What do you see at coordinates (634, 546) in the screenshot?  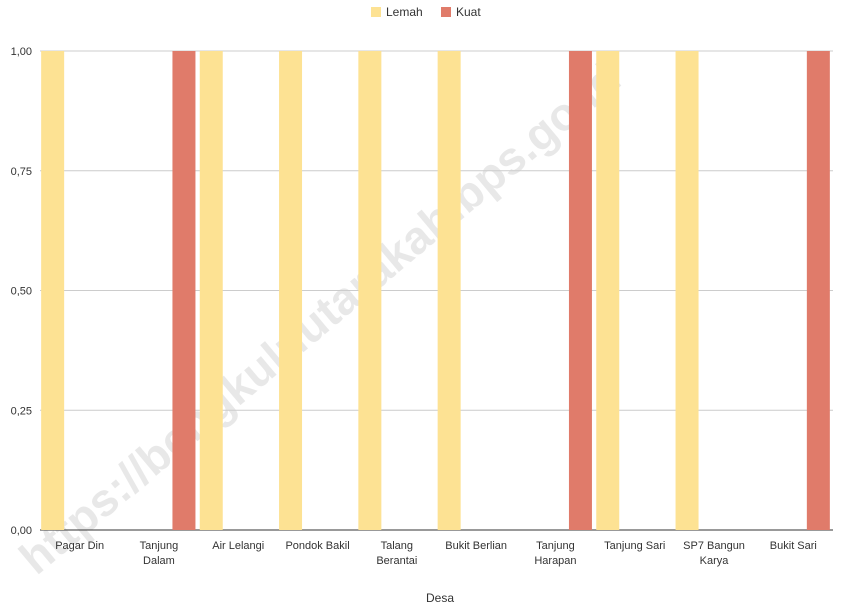 I see `x-tick-label: Tanjung Sari` at bounding box center [634, 546].